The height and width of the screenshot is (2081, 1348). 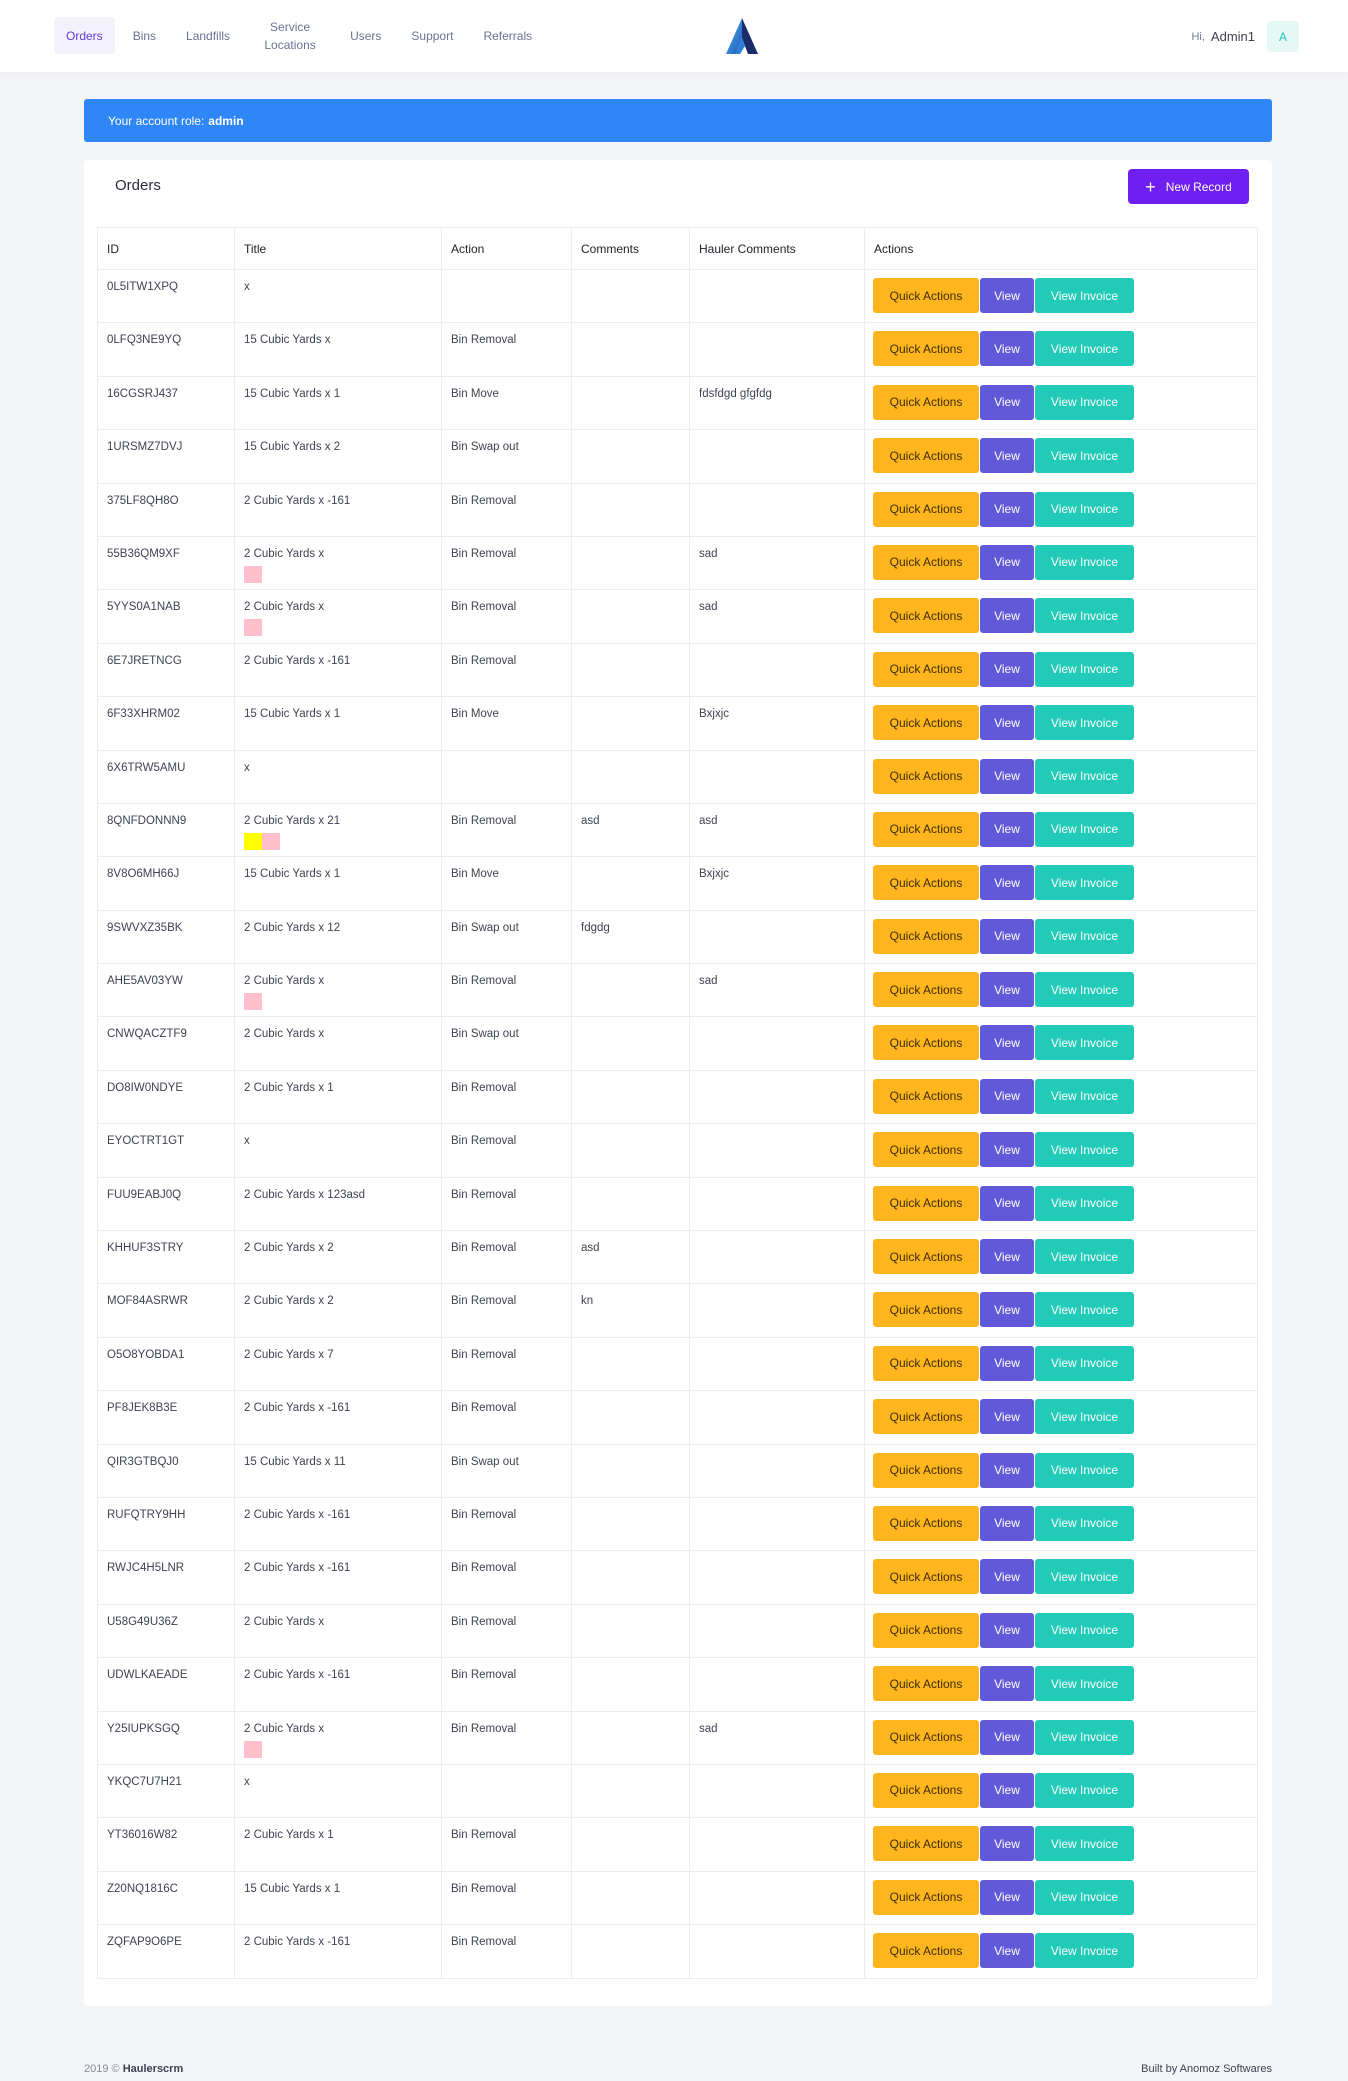 What do you see at coordinates (506, 248) in the screenshot?
I see `column-header-action: Action` at bounding box center [506, 248].